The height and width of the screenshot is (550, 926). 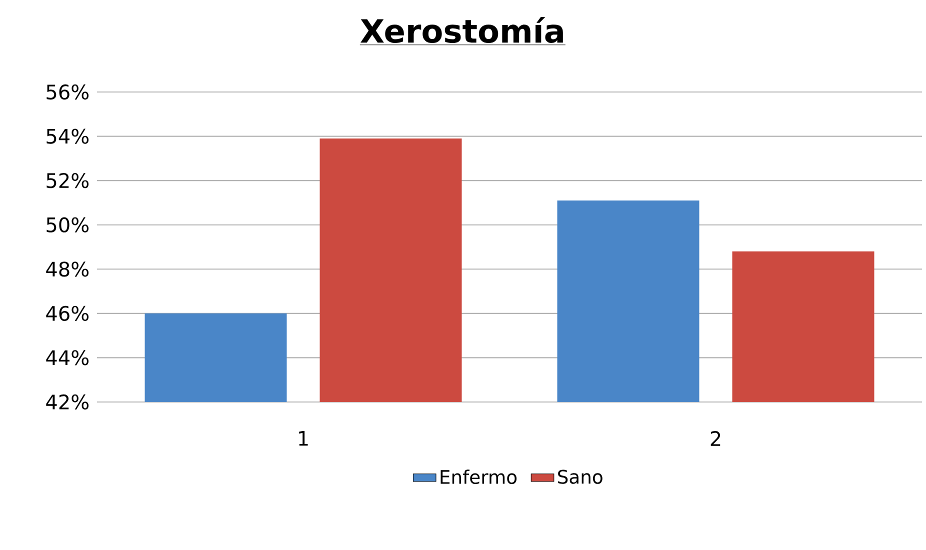 I want to click on y-tick-label: 52%, so click(x=67, y=180).